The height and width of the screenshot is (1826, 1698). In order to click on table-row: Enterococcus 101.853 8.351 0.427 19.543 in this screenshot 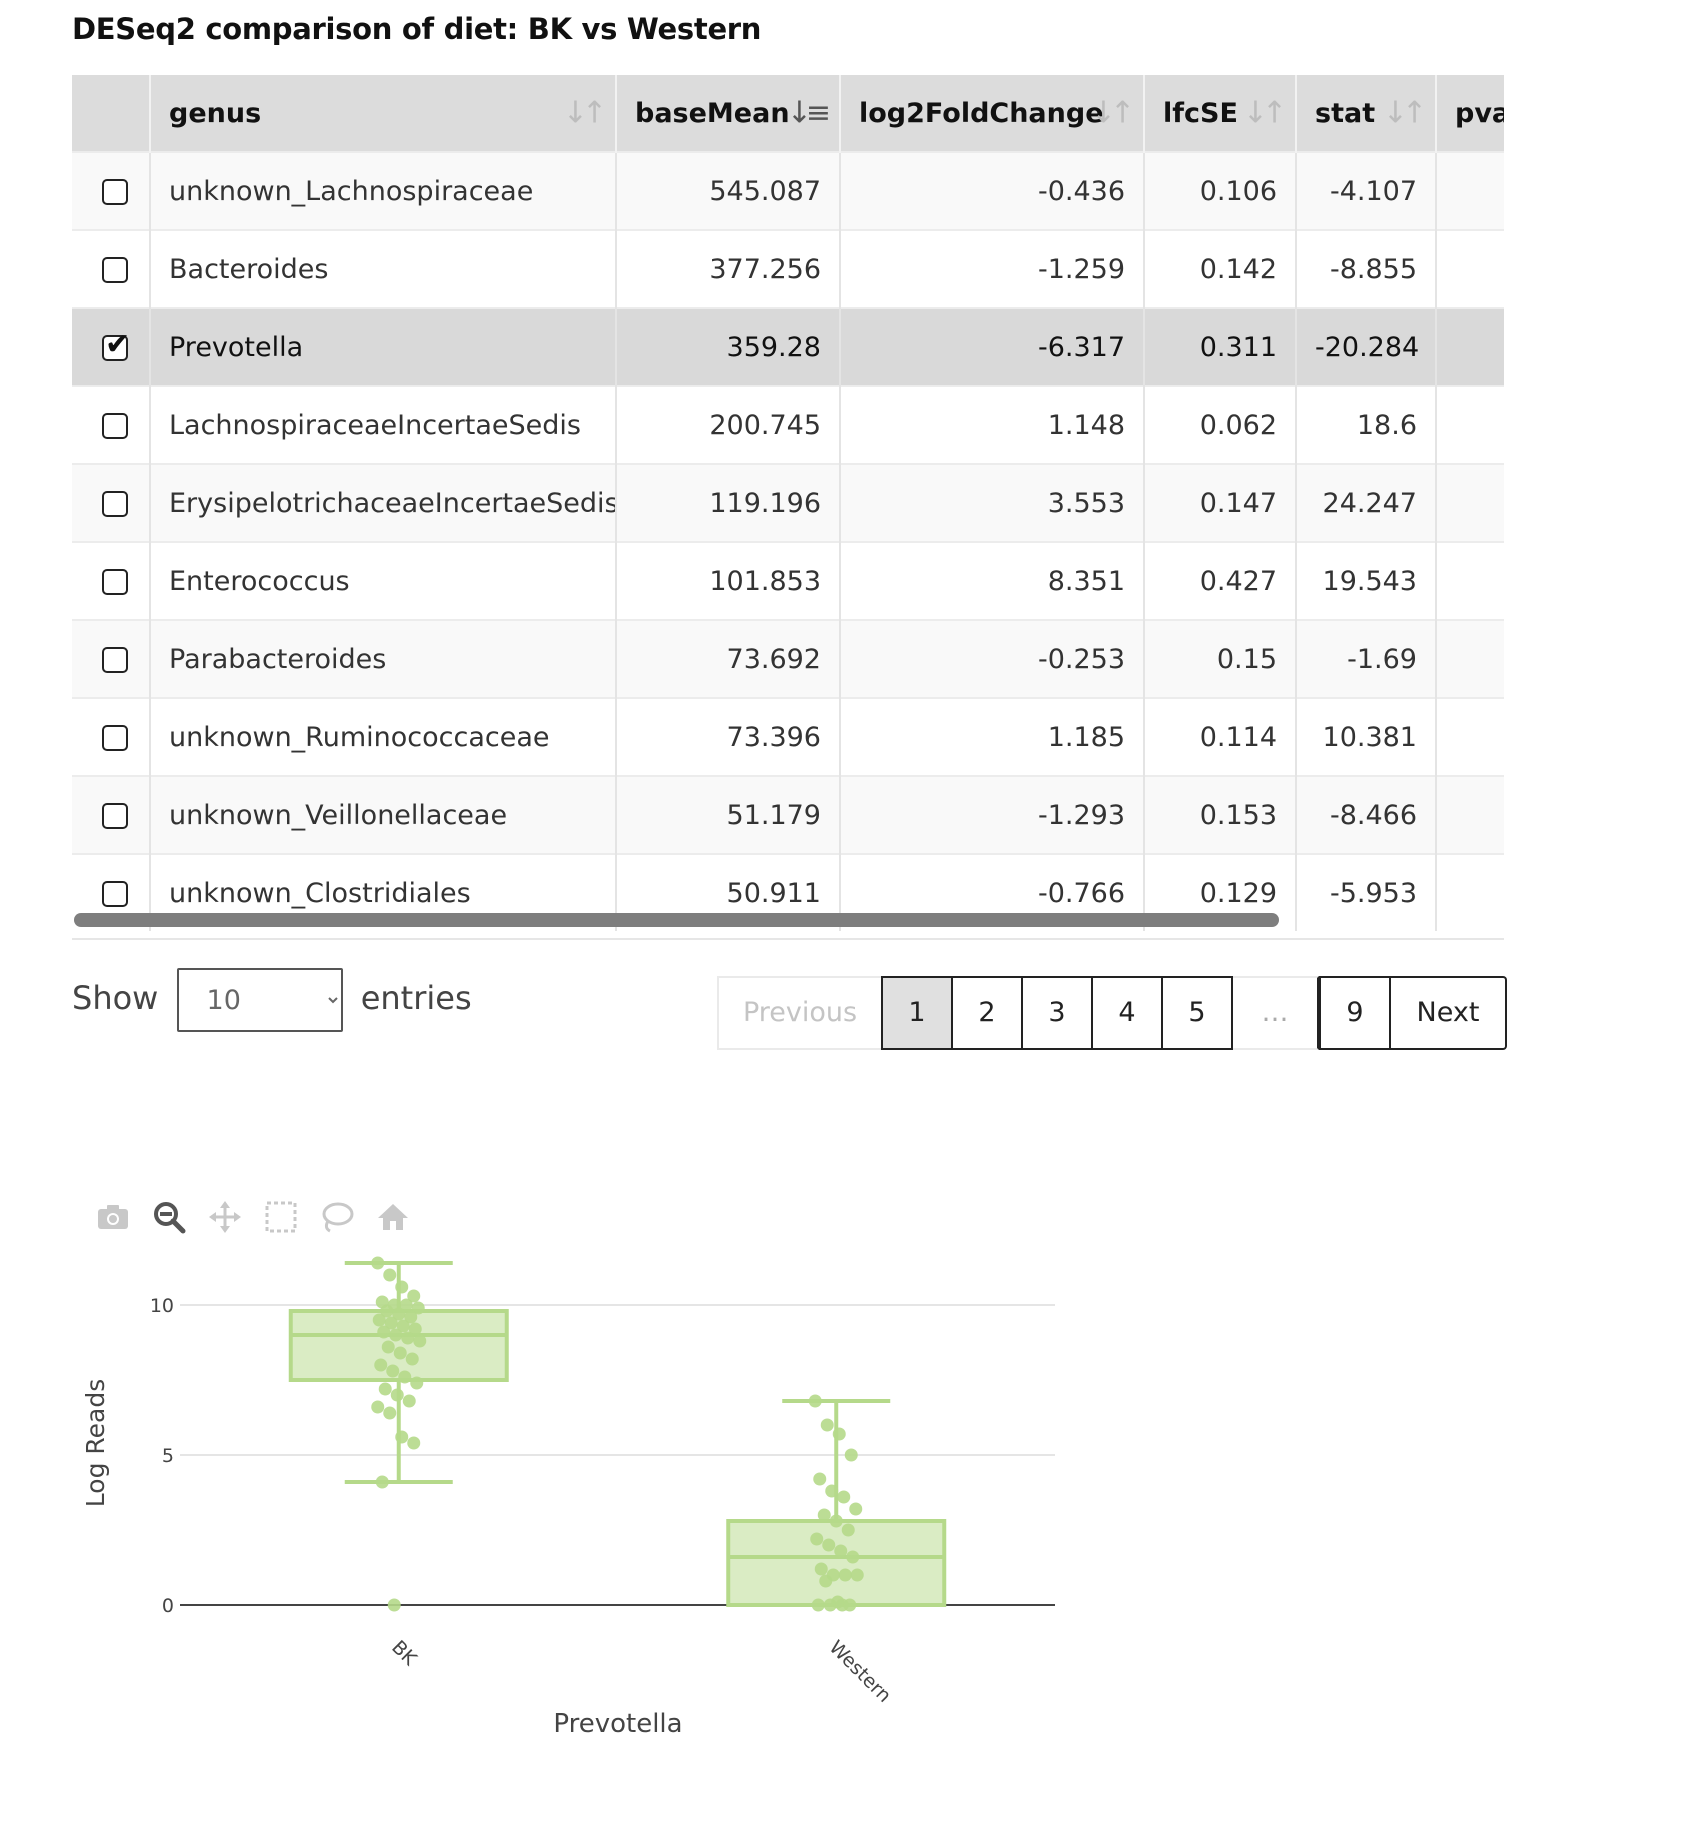, I will do `click(788, 580)`.